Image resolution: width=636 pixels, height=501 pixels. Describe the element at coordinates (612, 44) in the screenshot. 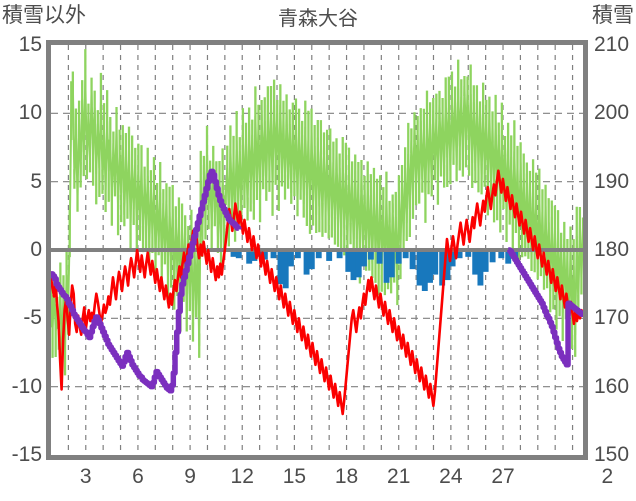

I see `y-tick-right: 210` at that location.